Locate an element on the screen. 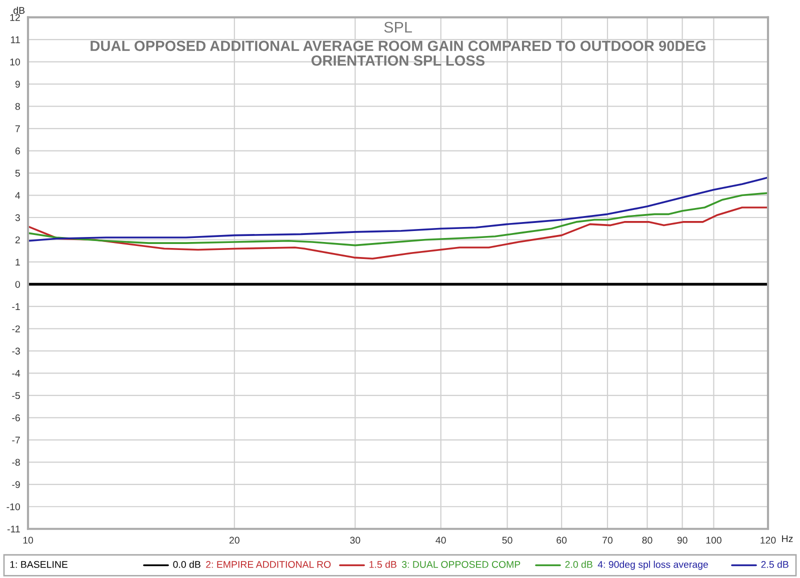 The width and height of the screenshot is (800, 578). x-tick-label: 30 is located at coordinates (355, 540).